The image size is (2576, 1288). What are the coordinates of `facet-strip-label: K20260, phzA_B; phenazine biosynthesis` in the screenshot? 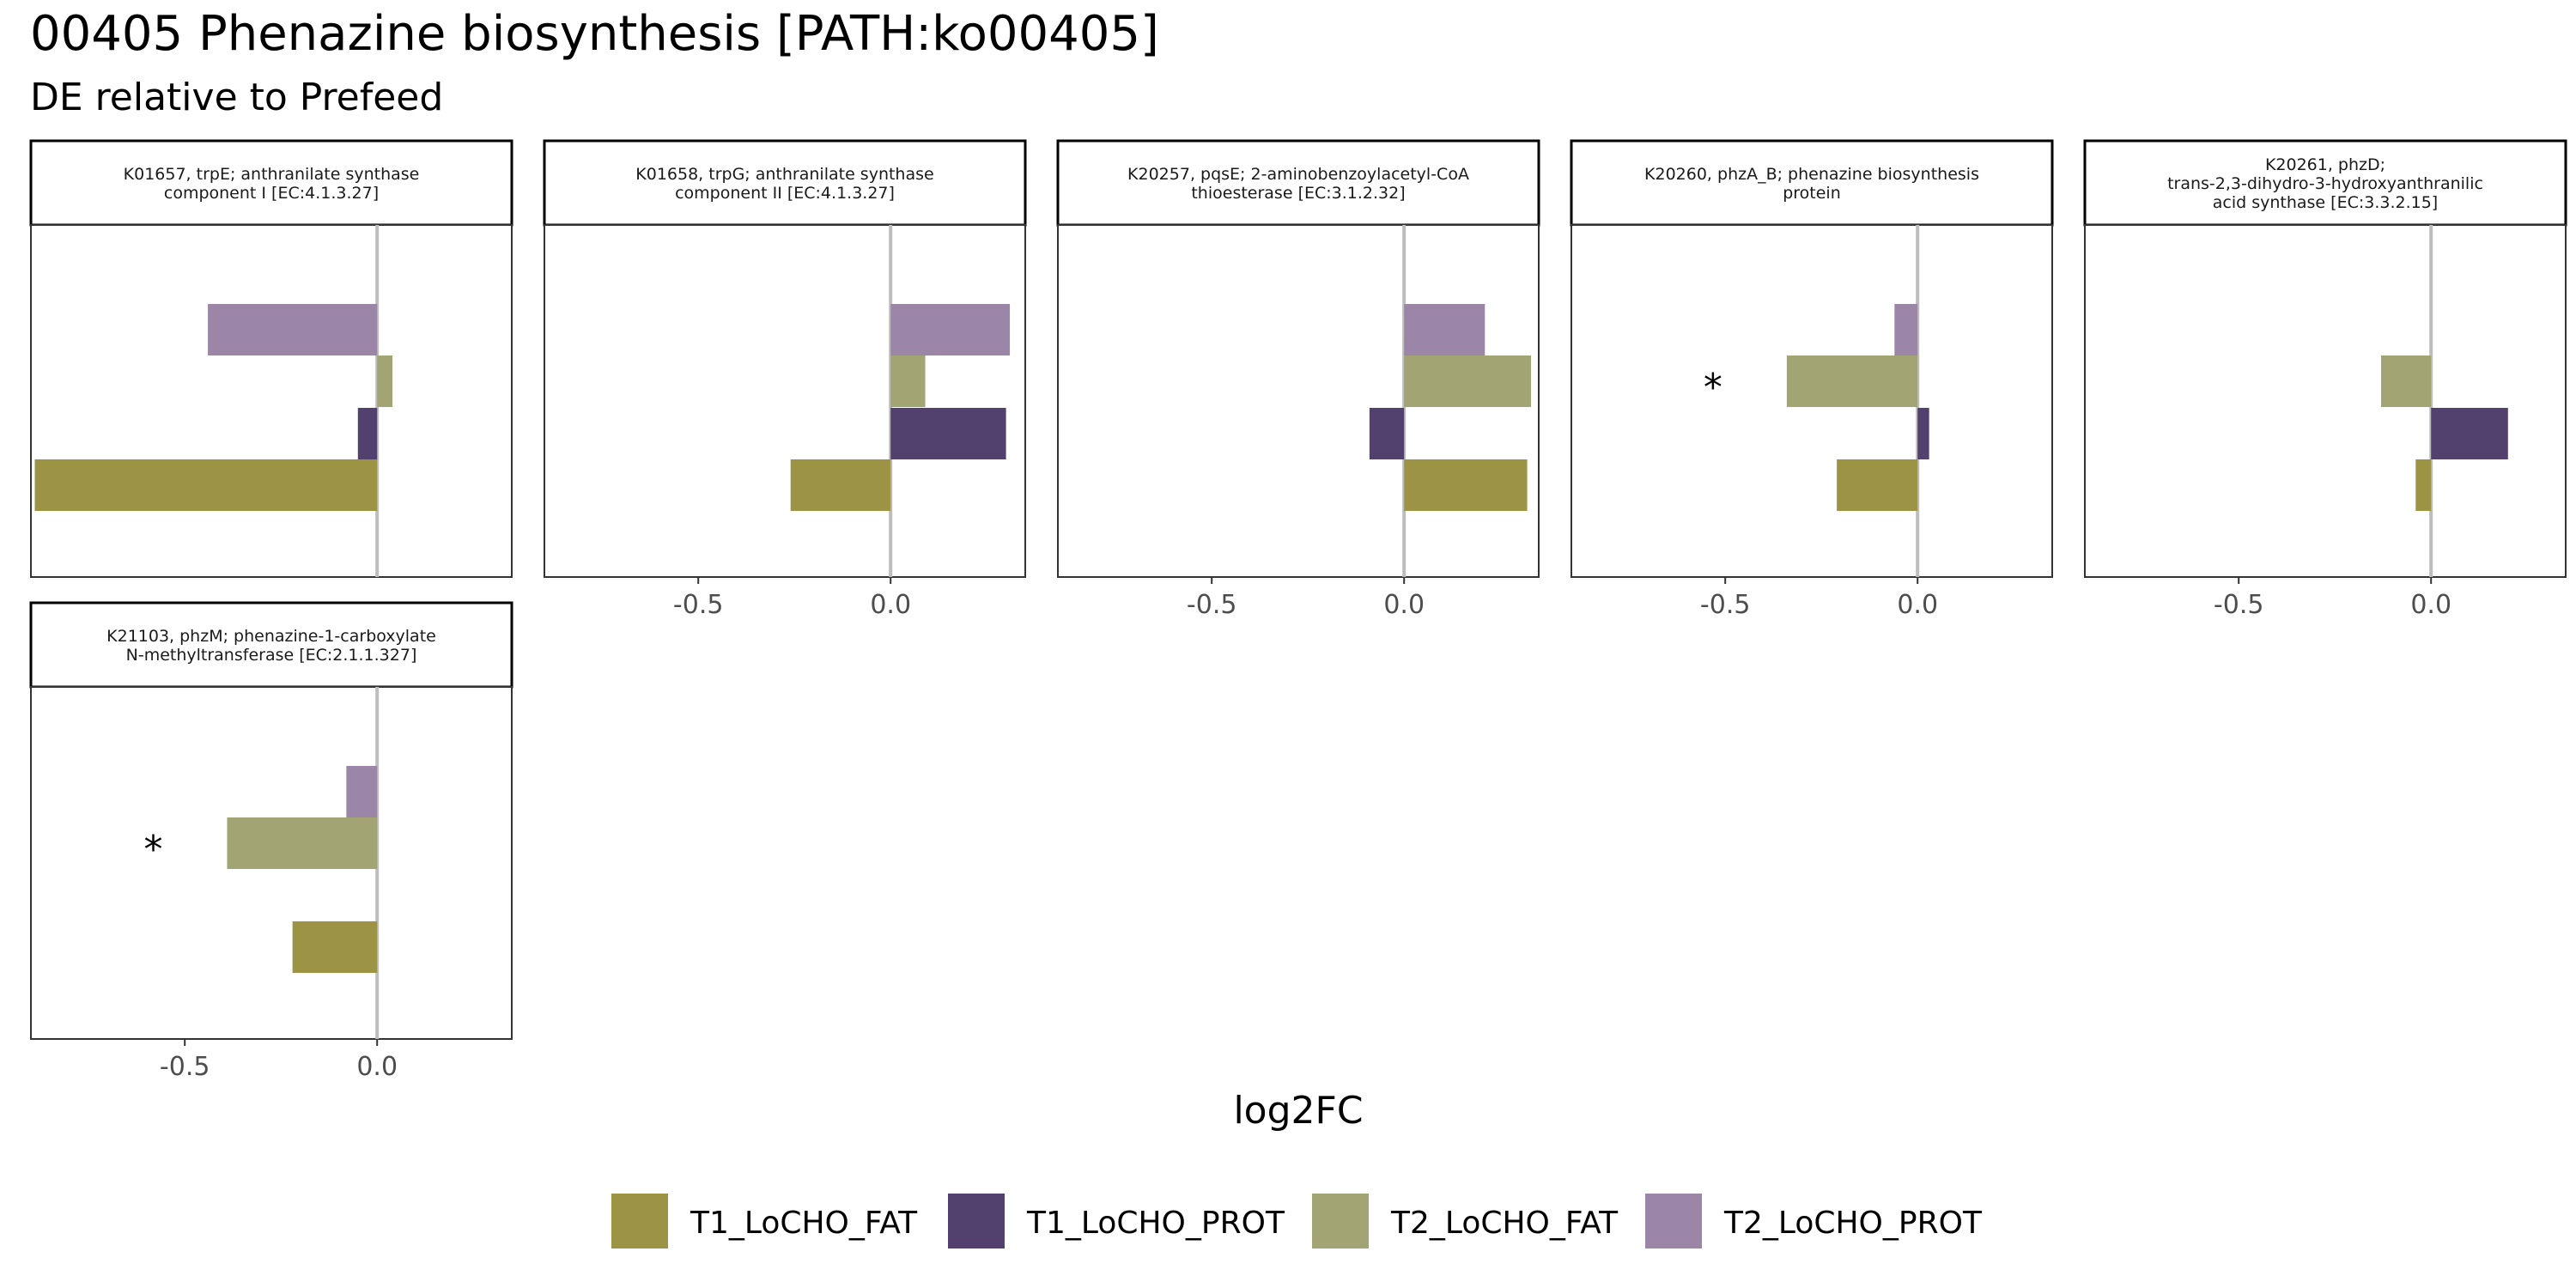 It's located at (1812, 175).